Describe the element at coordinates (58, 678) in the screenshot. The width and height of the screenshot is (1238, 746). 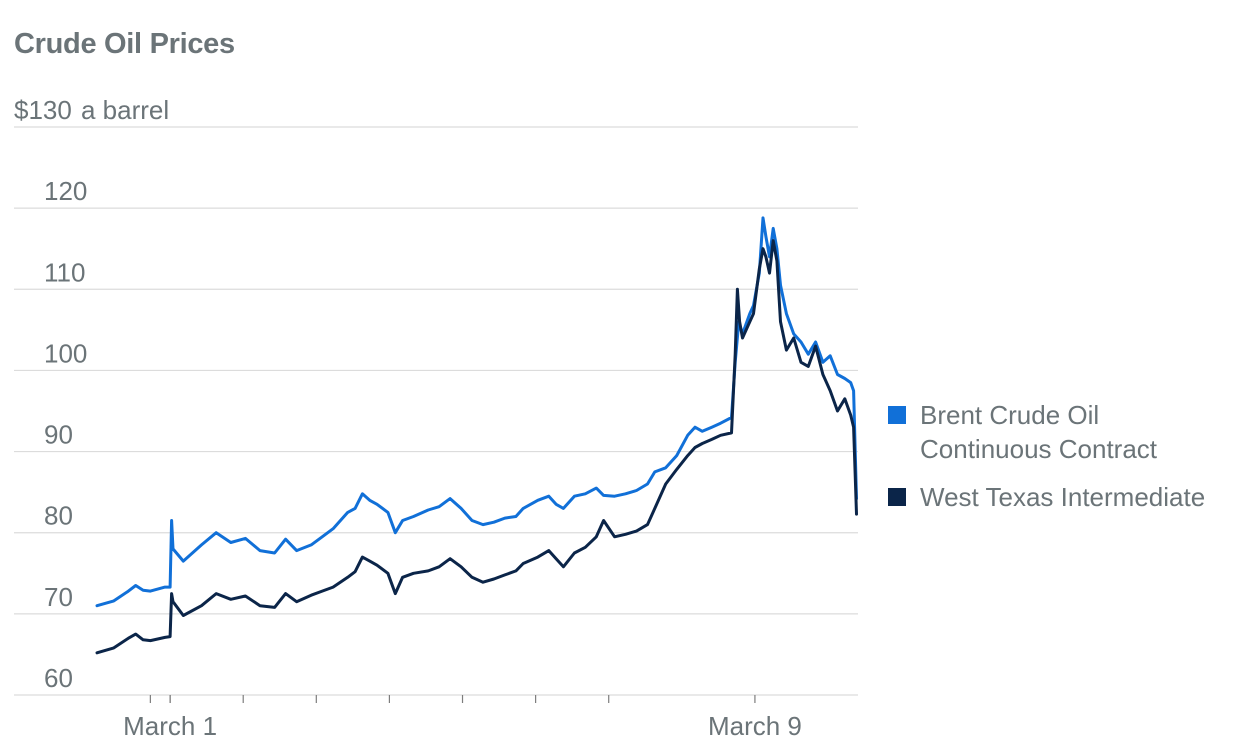
I see `y-tick-label-60: 60` at that location.